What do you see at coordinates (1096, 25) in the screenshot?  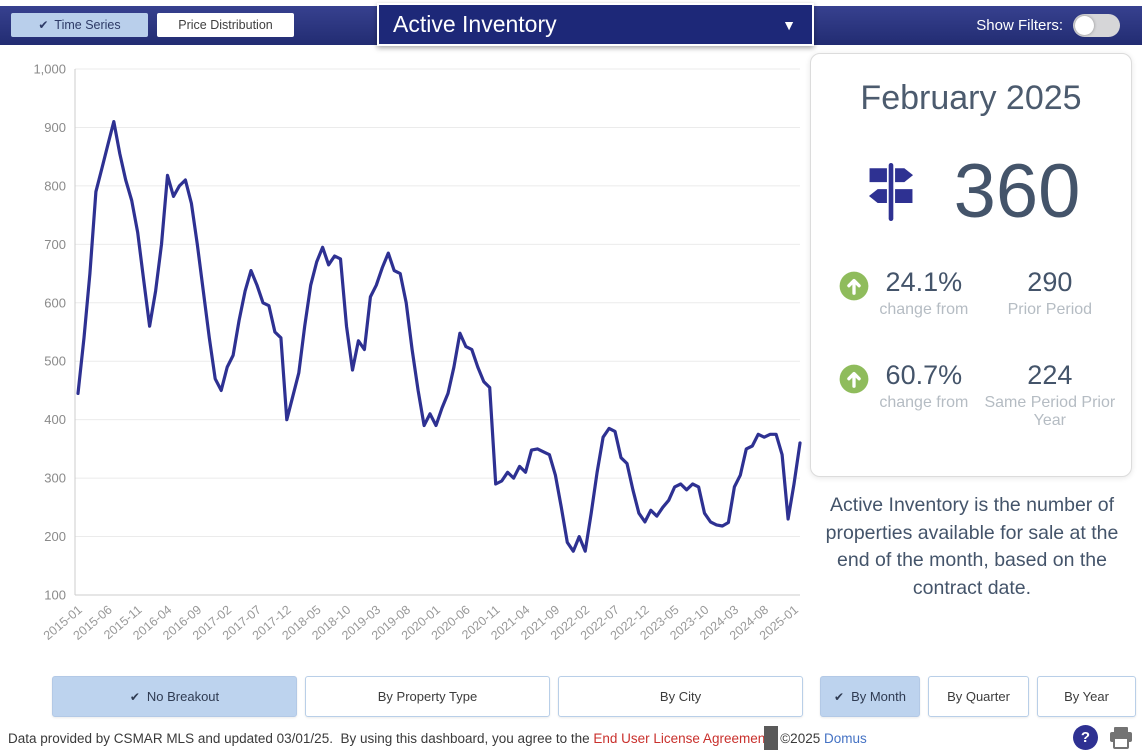 I see `show-filters-toggle` at bounding box center [1096, 25].